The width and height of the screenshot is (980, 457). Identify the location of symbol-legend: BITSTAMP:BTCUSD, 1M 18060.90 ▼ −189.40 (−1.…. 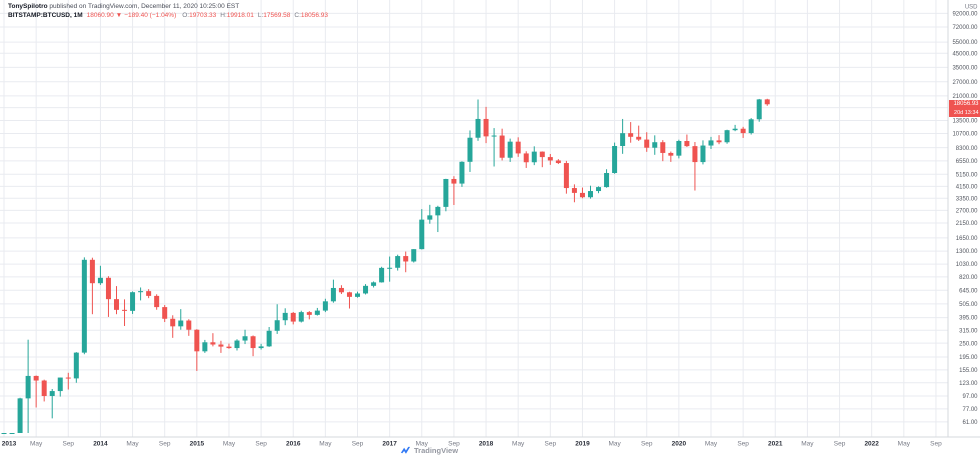
(168, 16).